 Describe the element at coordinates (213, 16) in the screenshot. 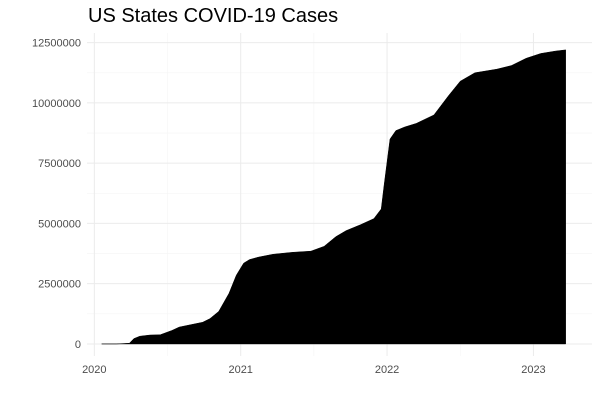

I see `chart-title: US States COVID-19 Cases` at that location.